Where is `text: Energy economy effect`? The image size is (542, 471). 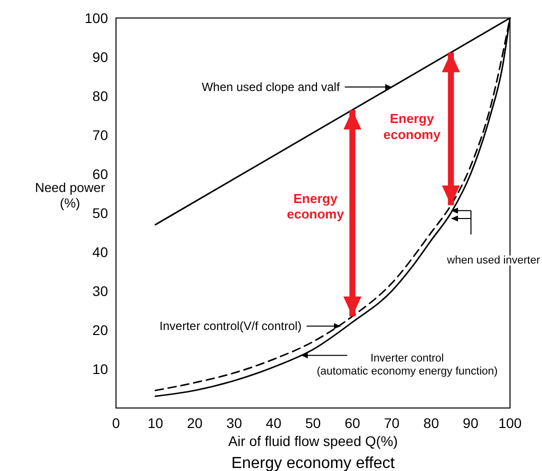 text: Energy economy effect is located at coordinates (313, 463).